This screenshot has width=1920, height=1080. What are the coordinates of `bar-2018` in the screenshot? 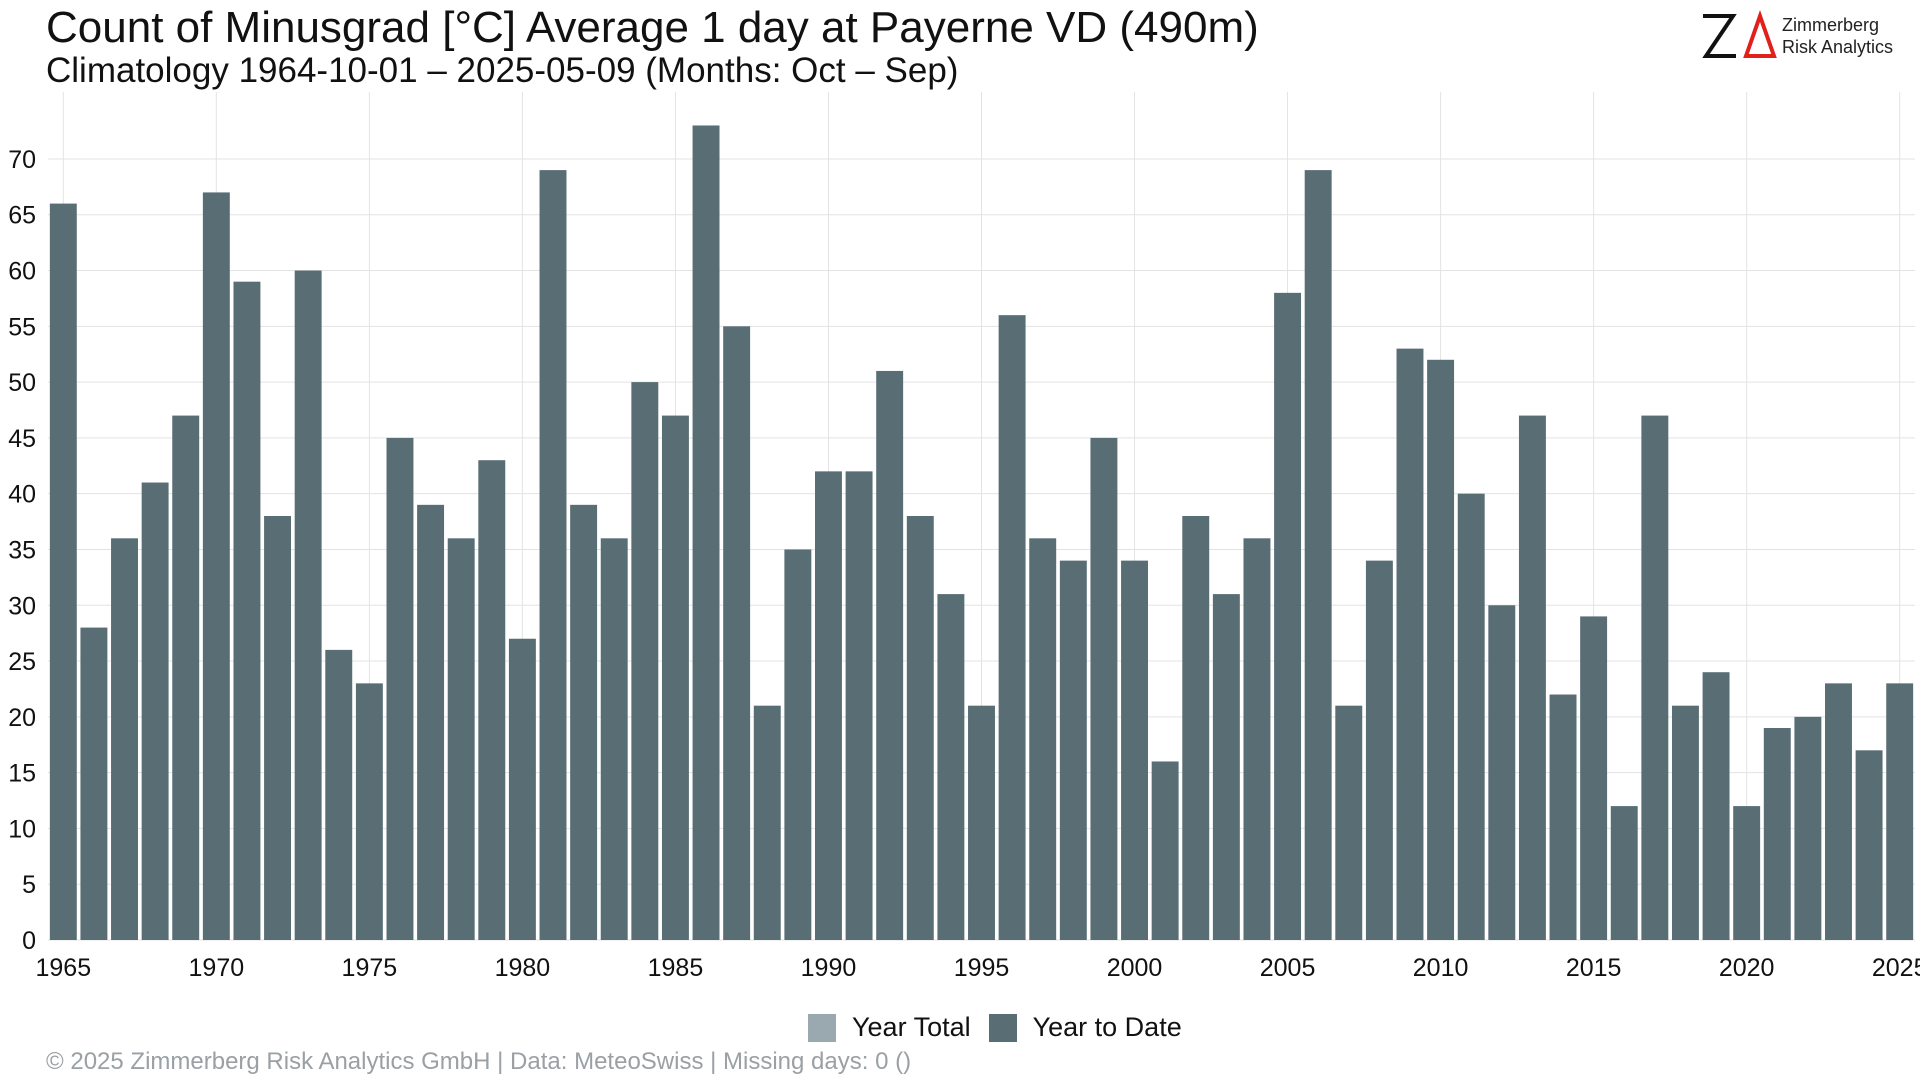 It's located at (1685, 822).